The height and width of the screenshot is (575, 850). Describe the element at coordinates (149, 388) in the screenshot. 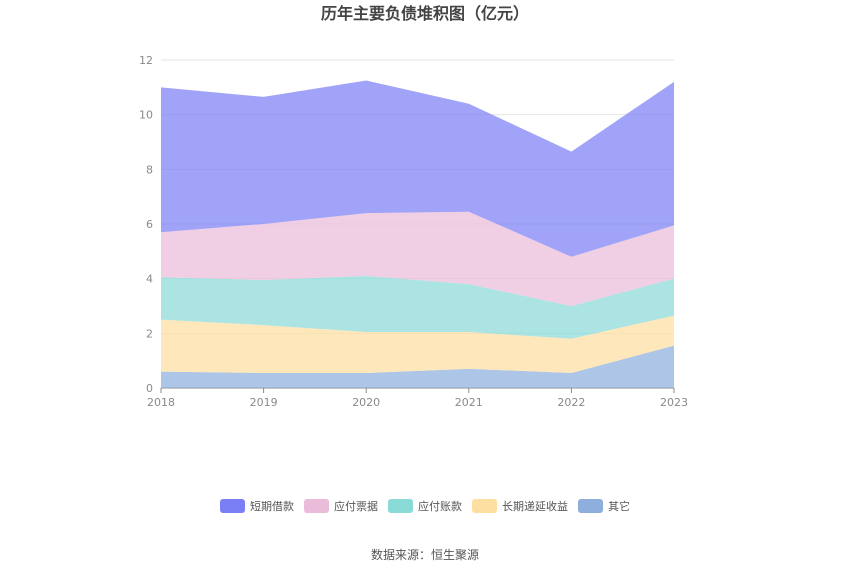

I see `y-tick-label: 0` at that location.